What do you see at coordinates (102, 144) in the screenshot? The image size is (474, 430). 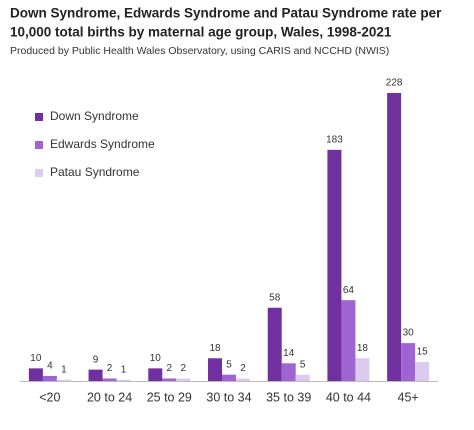 I see `legend-label: Edwards Syndrome` at bounding box center [102, 144].